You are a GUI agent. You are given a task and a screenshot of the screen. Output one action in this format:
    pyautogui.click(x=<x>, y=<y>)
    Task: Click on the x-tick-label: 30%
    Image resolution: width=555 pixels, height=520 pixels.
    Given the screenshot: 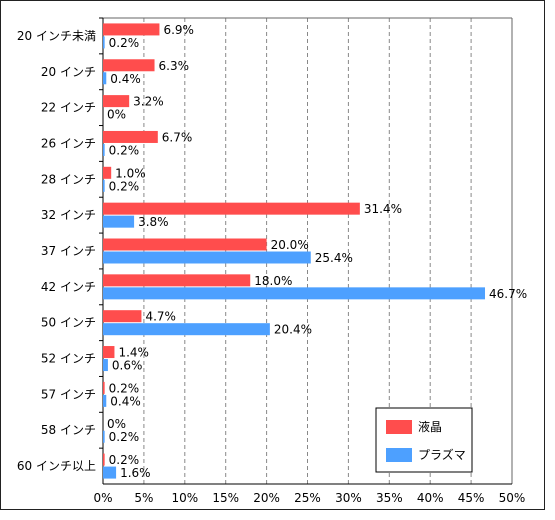 What is the action you would take?
    pyautogui.click(x=348, y=498)
    